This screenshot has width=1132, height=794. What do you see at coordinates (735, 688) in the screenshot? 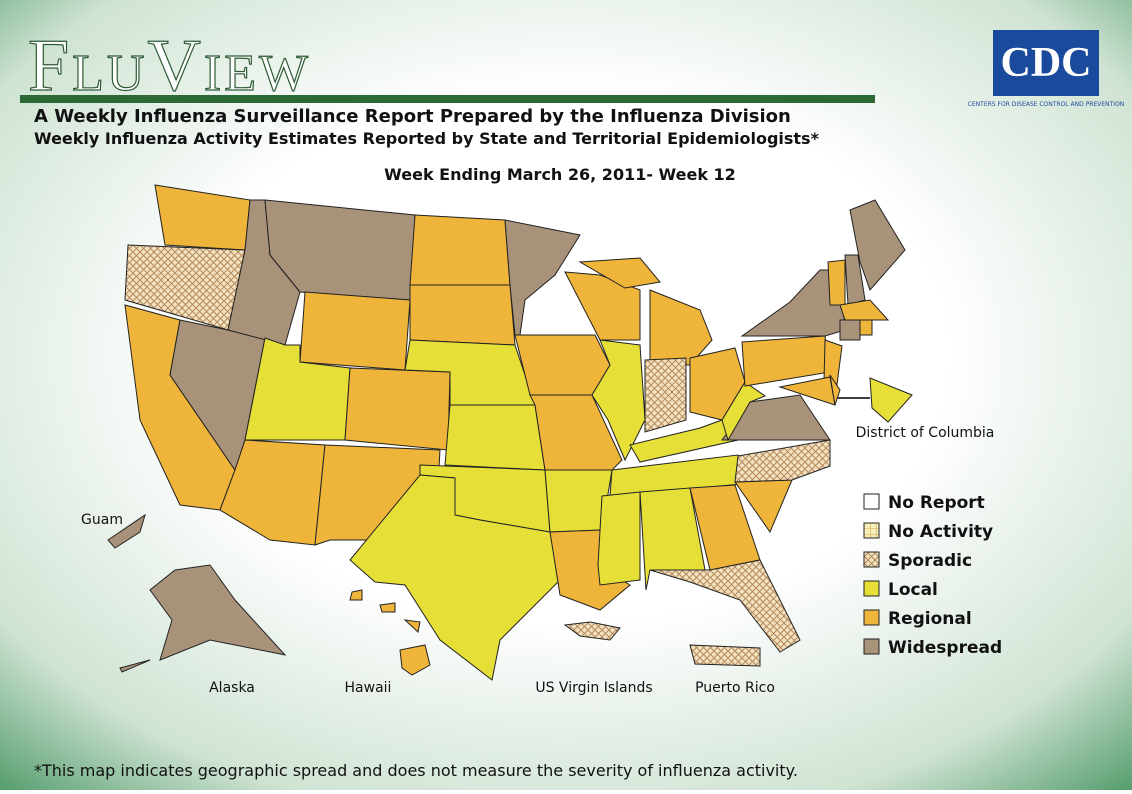
I see `area-label: Puerto Rico` at bounding box center [735, 688].